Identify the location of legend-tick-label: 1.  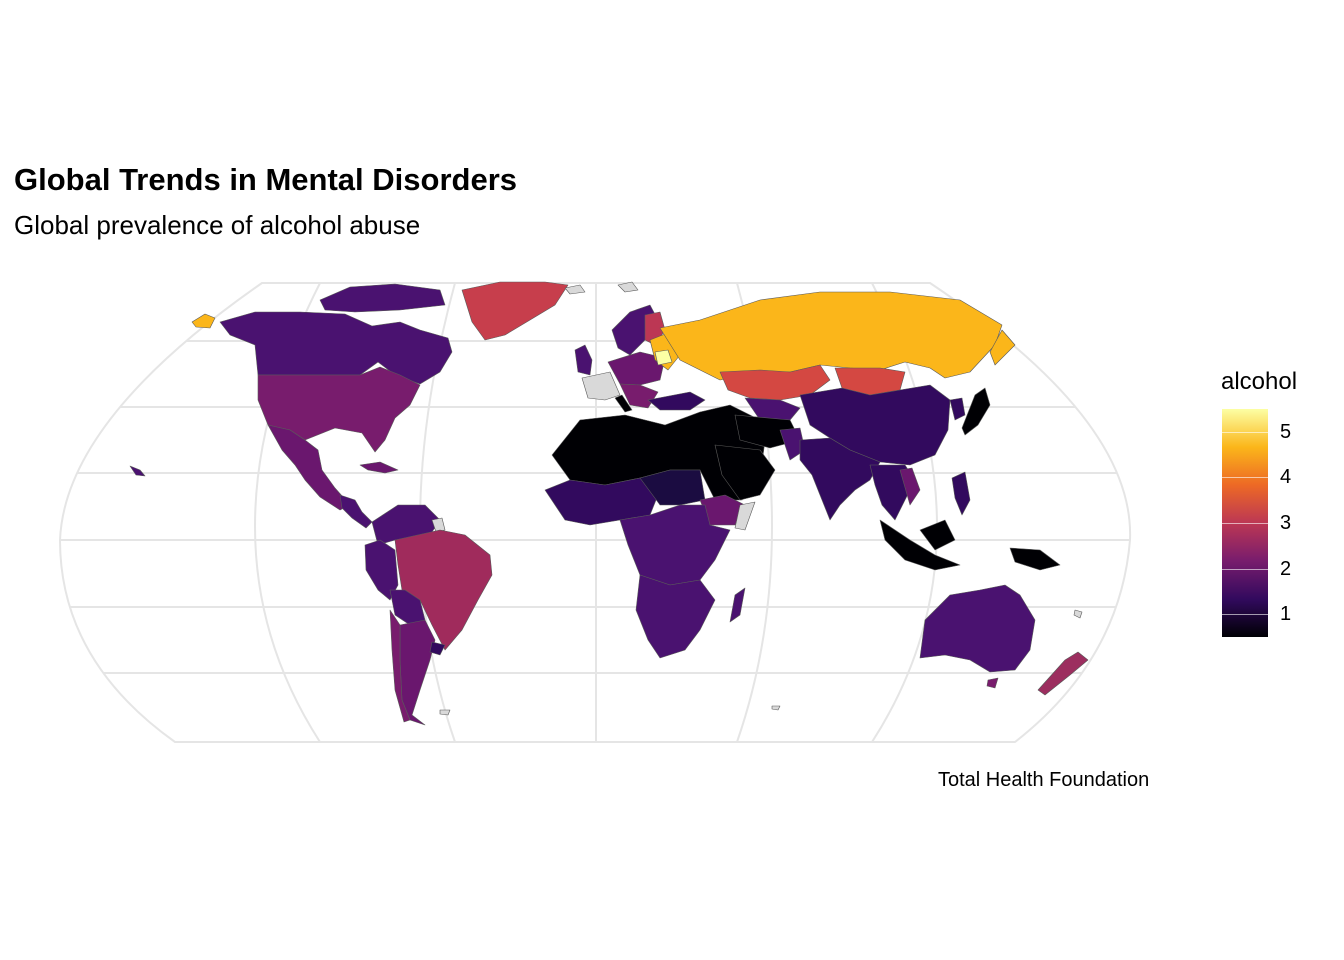
(1286, 614).